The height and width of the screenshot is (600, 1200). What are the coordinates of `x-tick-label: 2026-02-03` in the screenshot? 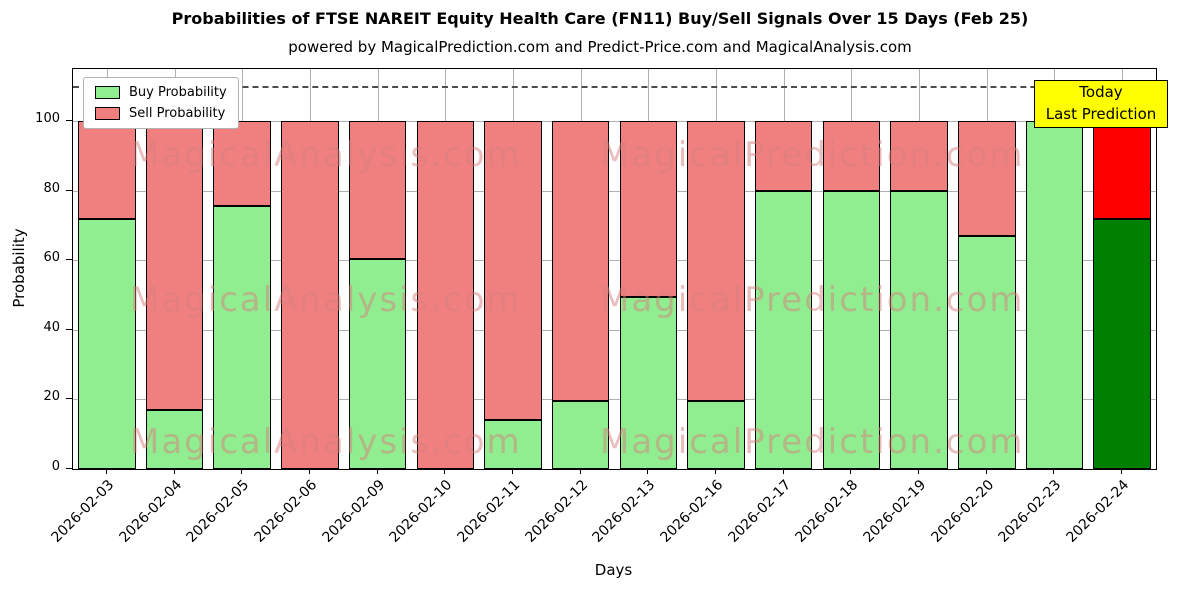 It's located at (83, 511).